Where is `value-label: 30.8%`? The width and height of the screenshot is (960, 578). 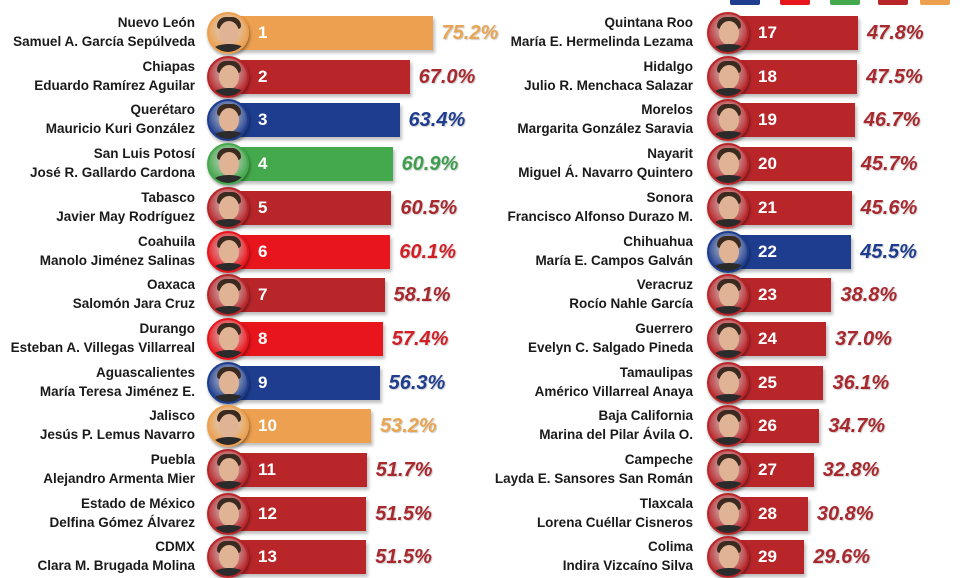 value-label: 30.8% is located at coordinates (845, 513).